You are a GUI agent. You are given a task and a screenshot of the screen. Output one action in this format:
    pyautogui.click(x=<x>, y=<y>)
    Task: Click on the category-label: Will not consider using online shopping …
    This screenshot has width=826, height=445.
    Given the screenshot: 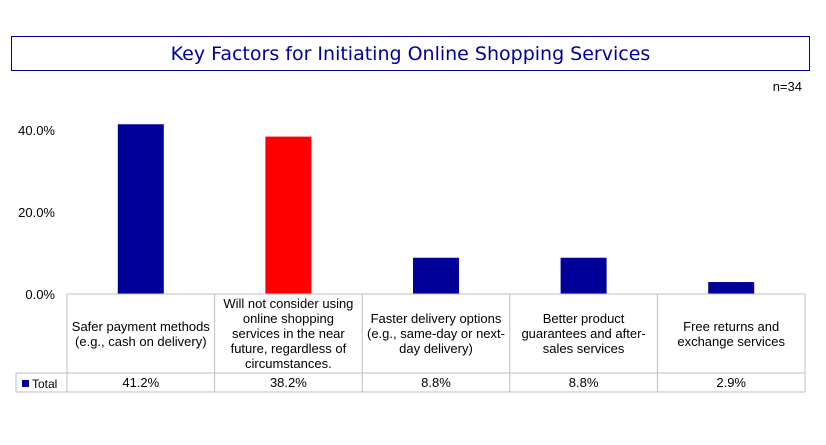 What is the action you would take?
    pyautogui.click(x=288, y=333)
    